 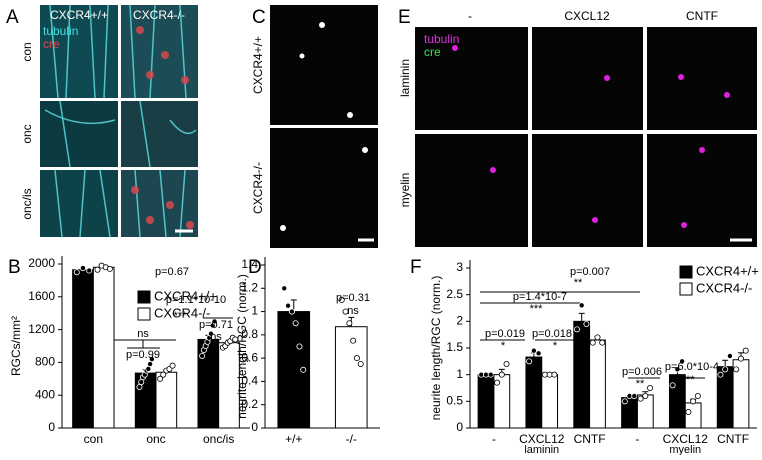 I want to click on annotation: p=0.31, so click(x=353, y=298).